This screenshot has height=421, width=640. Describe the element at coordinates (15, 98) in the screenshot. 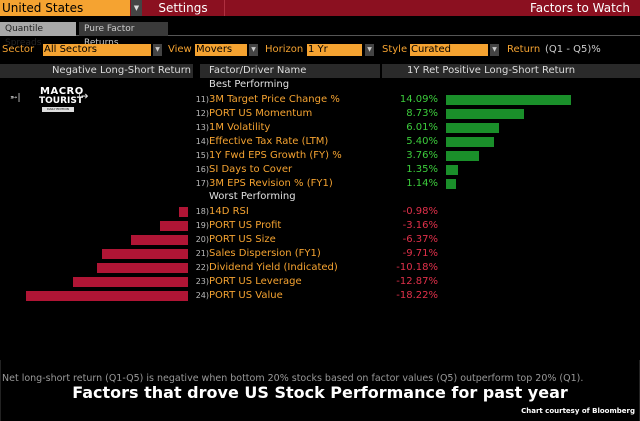

I see `arrow-left-icon: ➵|` at that location.